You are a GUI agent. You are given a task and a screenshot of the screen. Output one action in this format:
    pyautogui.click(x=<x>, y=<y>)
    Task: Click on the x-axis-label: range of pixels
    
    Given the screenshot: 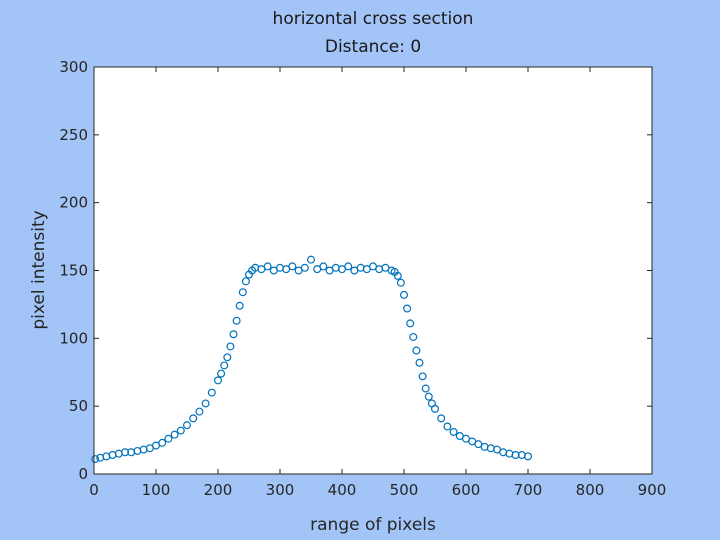 What is the action you would take?
    pyautogui.click(x=373, y=525)
    